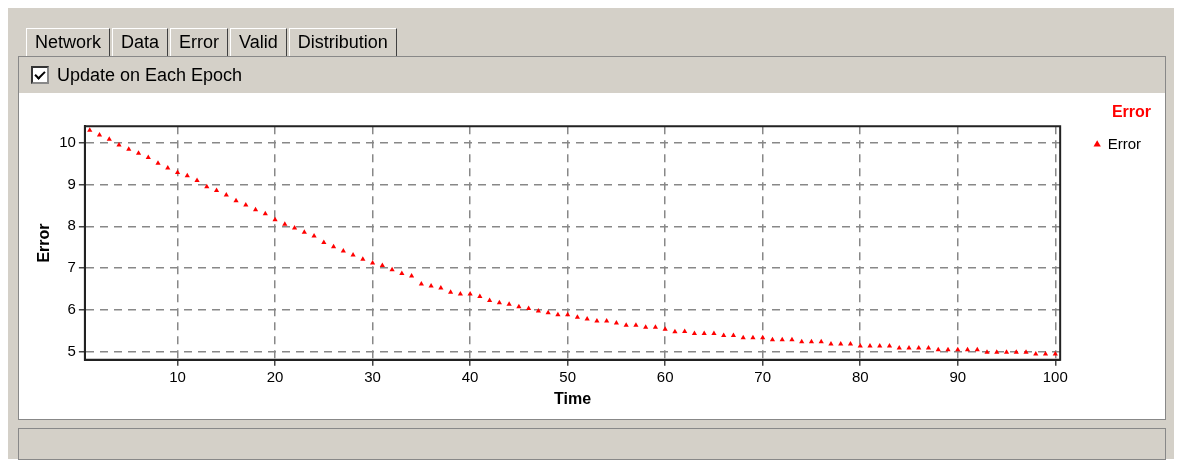 This screenshot has height=467, width=1182. I want to click on y-tick-label: 10, so click(67, 142).